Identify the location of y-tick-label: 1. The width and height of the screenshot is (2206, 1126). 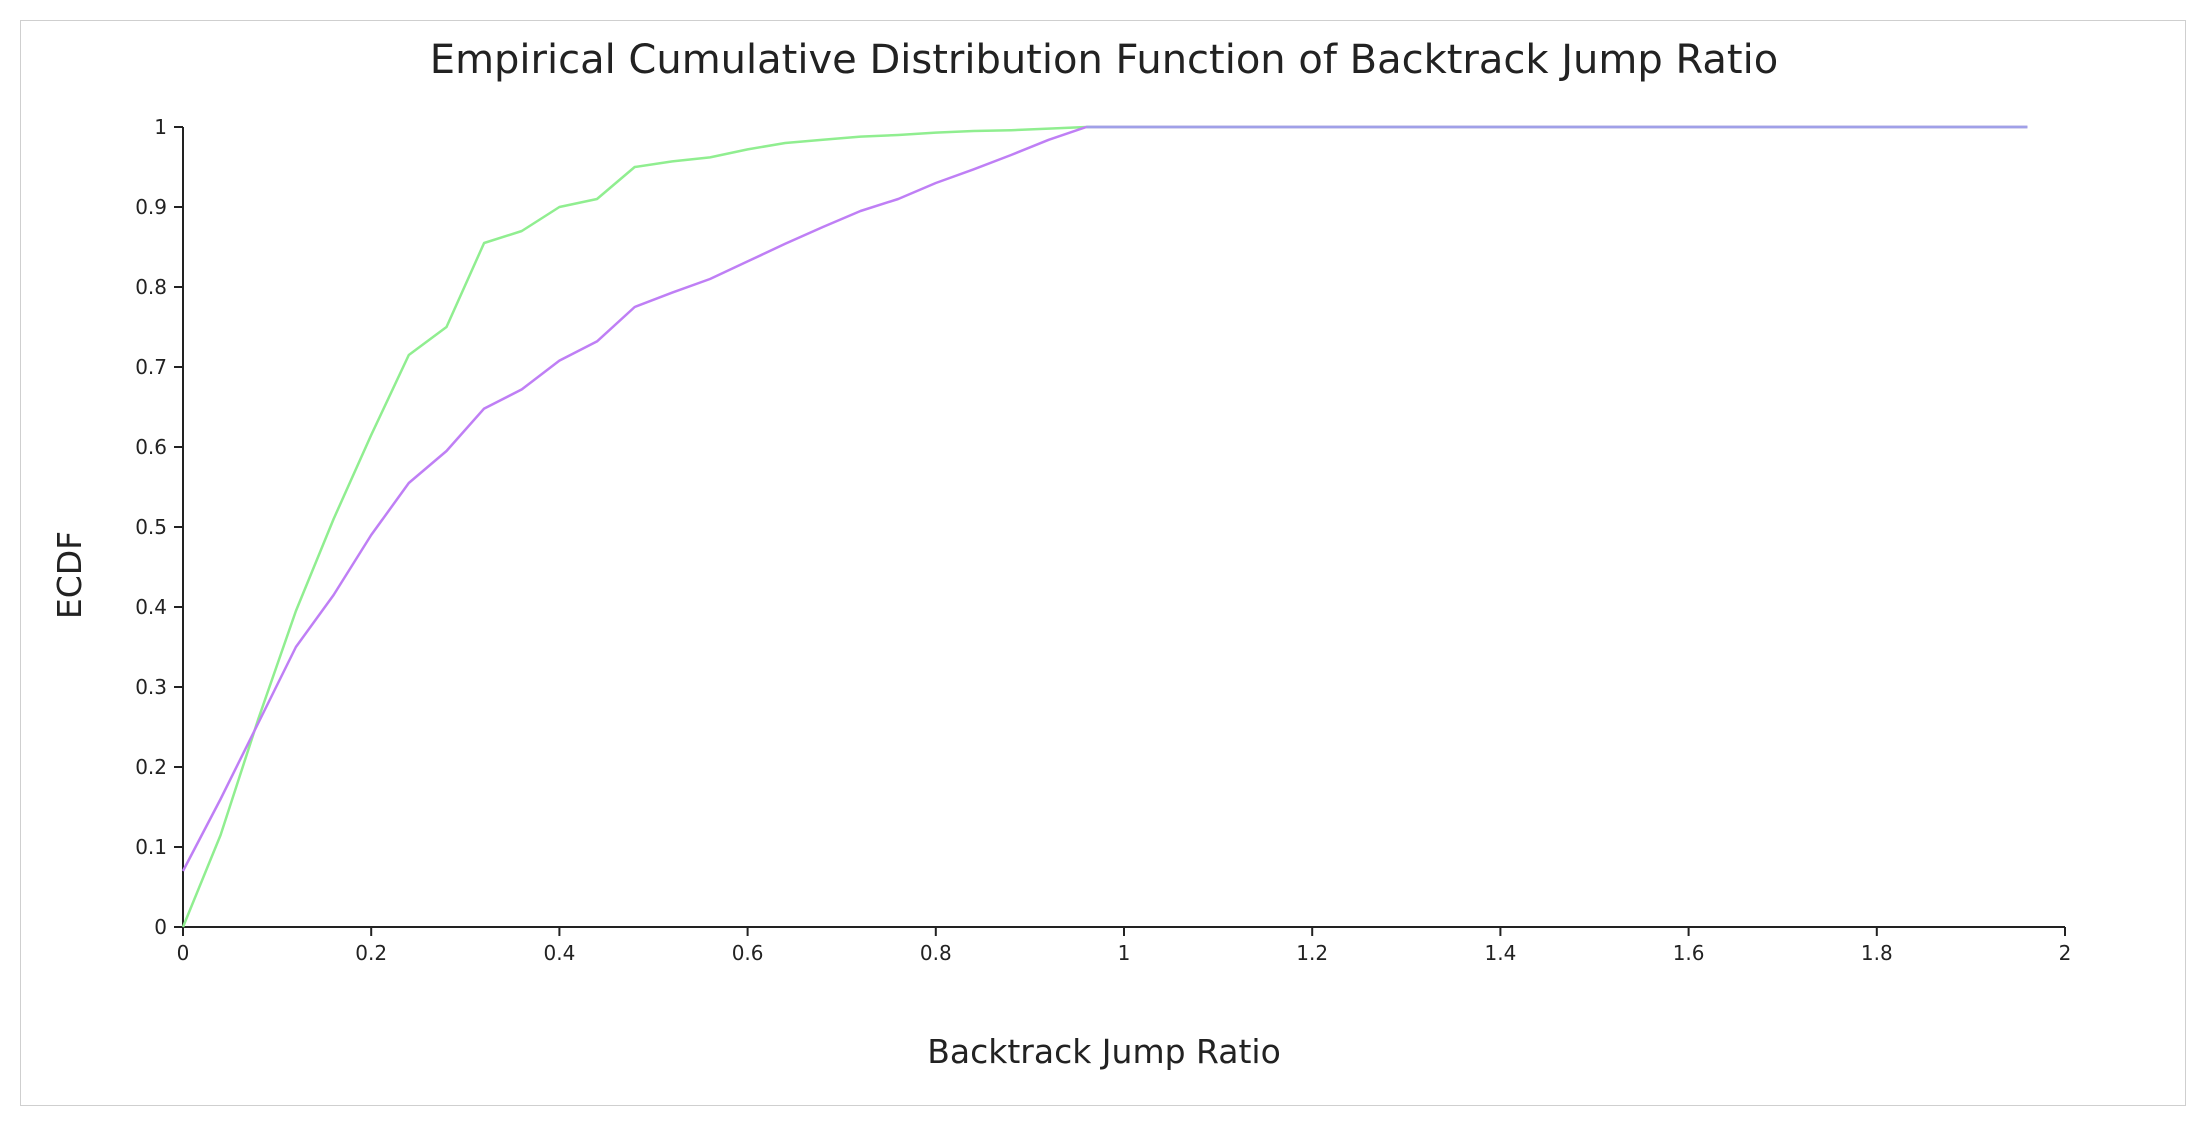
(160, 127).